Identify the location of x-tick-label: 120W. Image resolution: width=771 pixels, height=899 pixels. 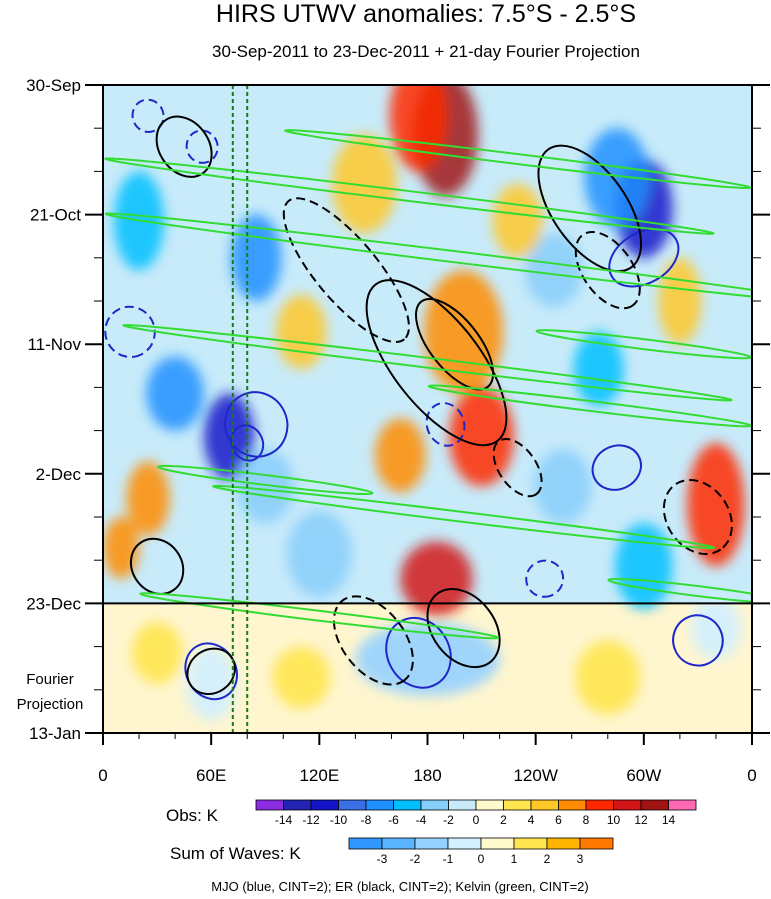
(535, 775).